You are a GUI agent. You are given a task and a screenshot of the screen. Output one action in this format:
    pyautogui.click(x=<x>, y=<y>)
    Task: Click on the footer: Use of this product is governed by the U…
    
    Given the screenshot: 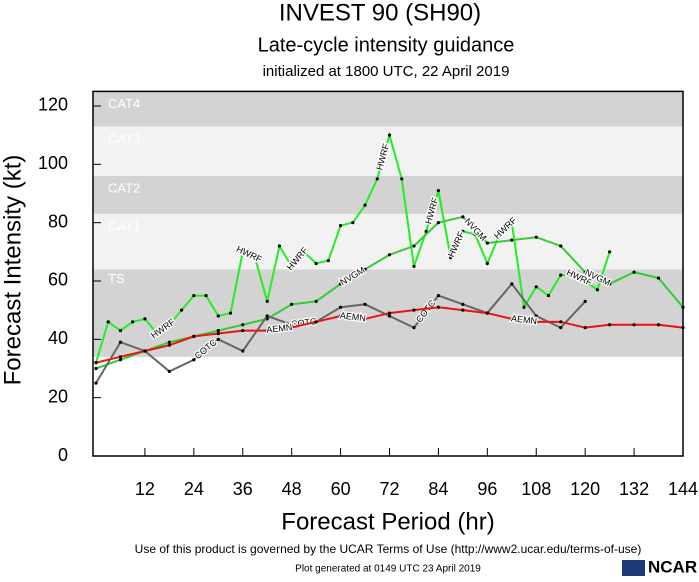 What is the action you would take?
    pyautogui.click(x=388, y=549)
    